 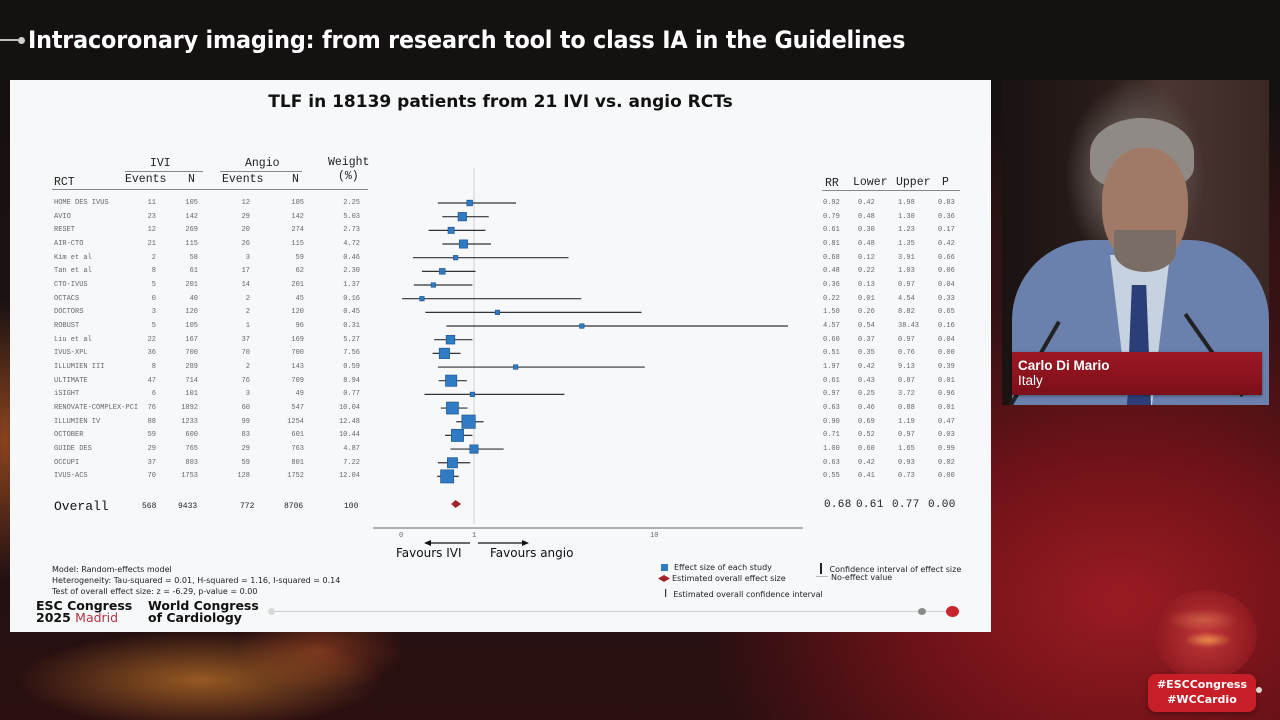 I want to click on cell-rr: 0.36, so click(x=831, y=285).